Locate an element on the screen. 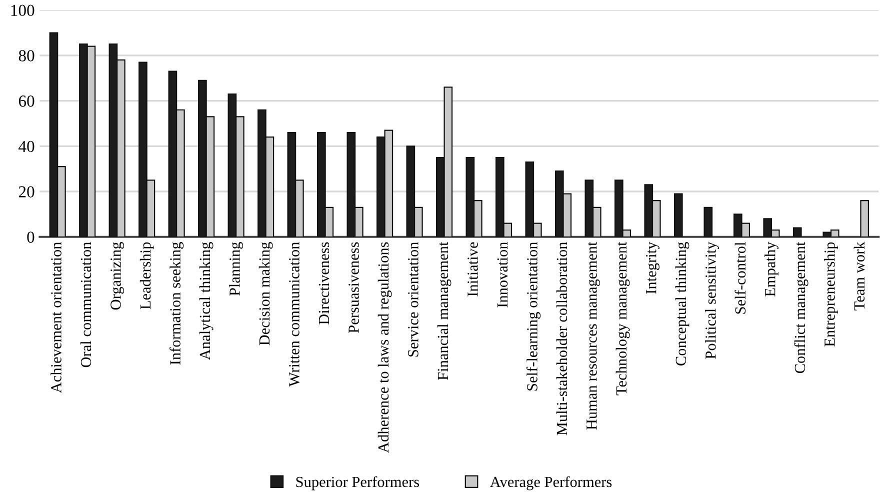  x-tick-label: Persuasiveness is located at coordinates (353, 287).